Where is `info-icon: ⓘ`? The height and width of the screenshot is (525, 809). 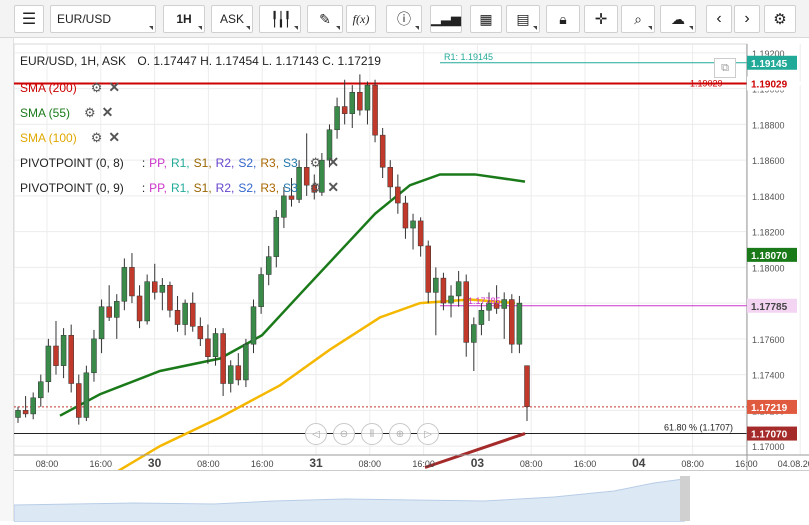 info-icon: ⓘ is located at coordinates (404, 19).